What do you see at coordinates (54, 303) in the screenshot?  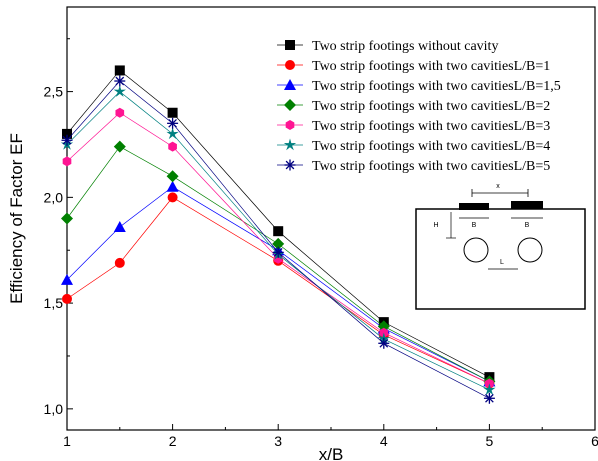 I see `y-tick-label: 1,5` at bounding box center [54, 303].